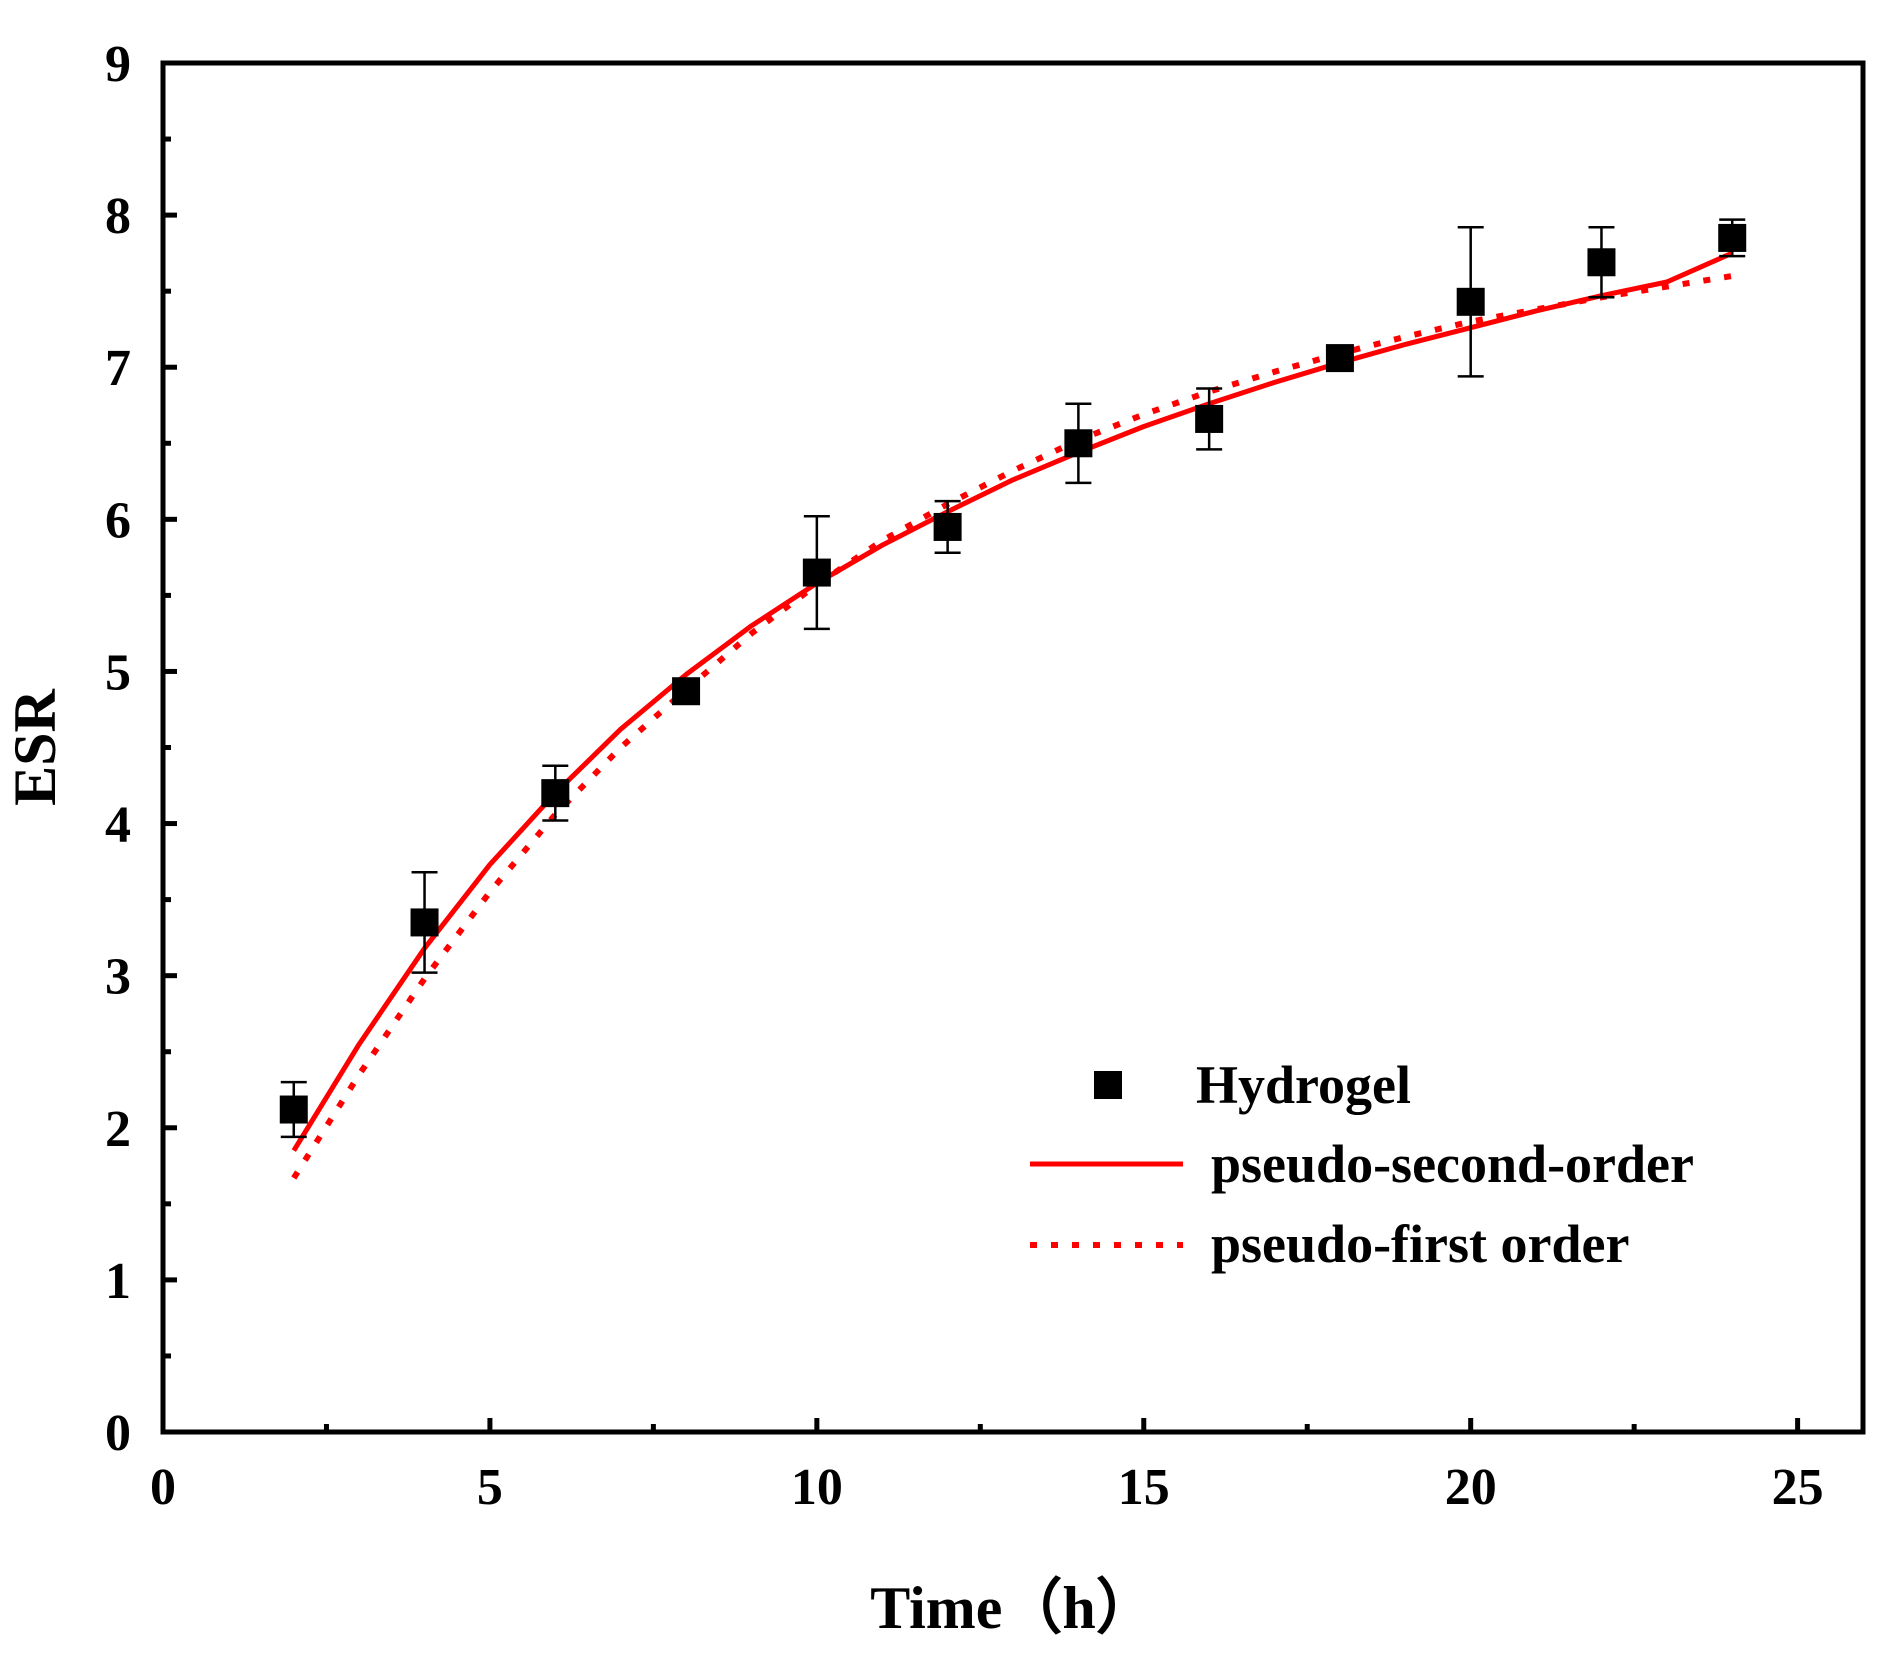  Describe the element at coordinates (118, 368) in the screenshot. I see `y-tick-label: 7` at that location.